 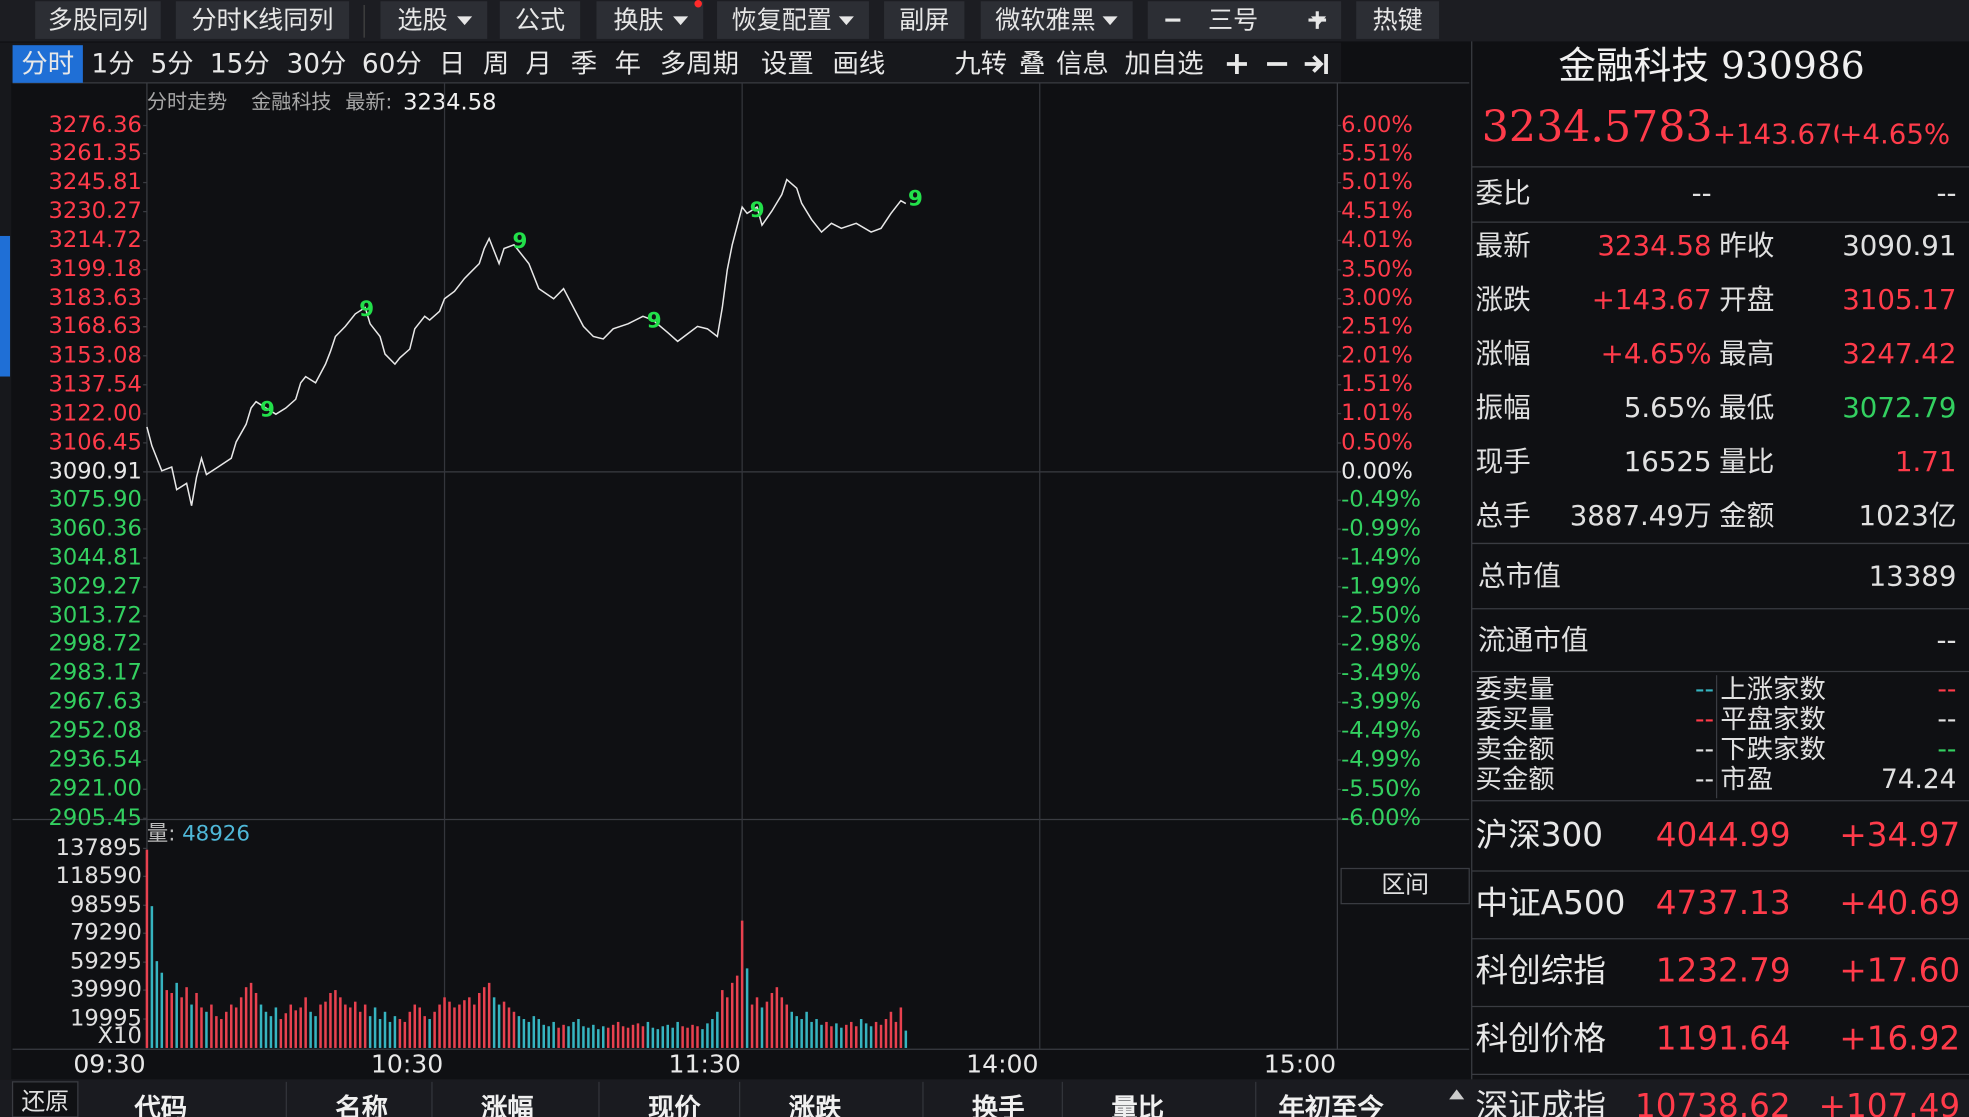 I want to click on toolbar-button: 公式, so click(x=540, y=20).